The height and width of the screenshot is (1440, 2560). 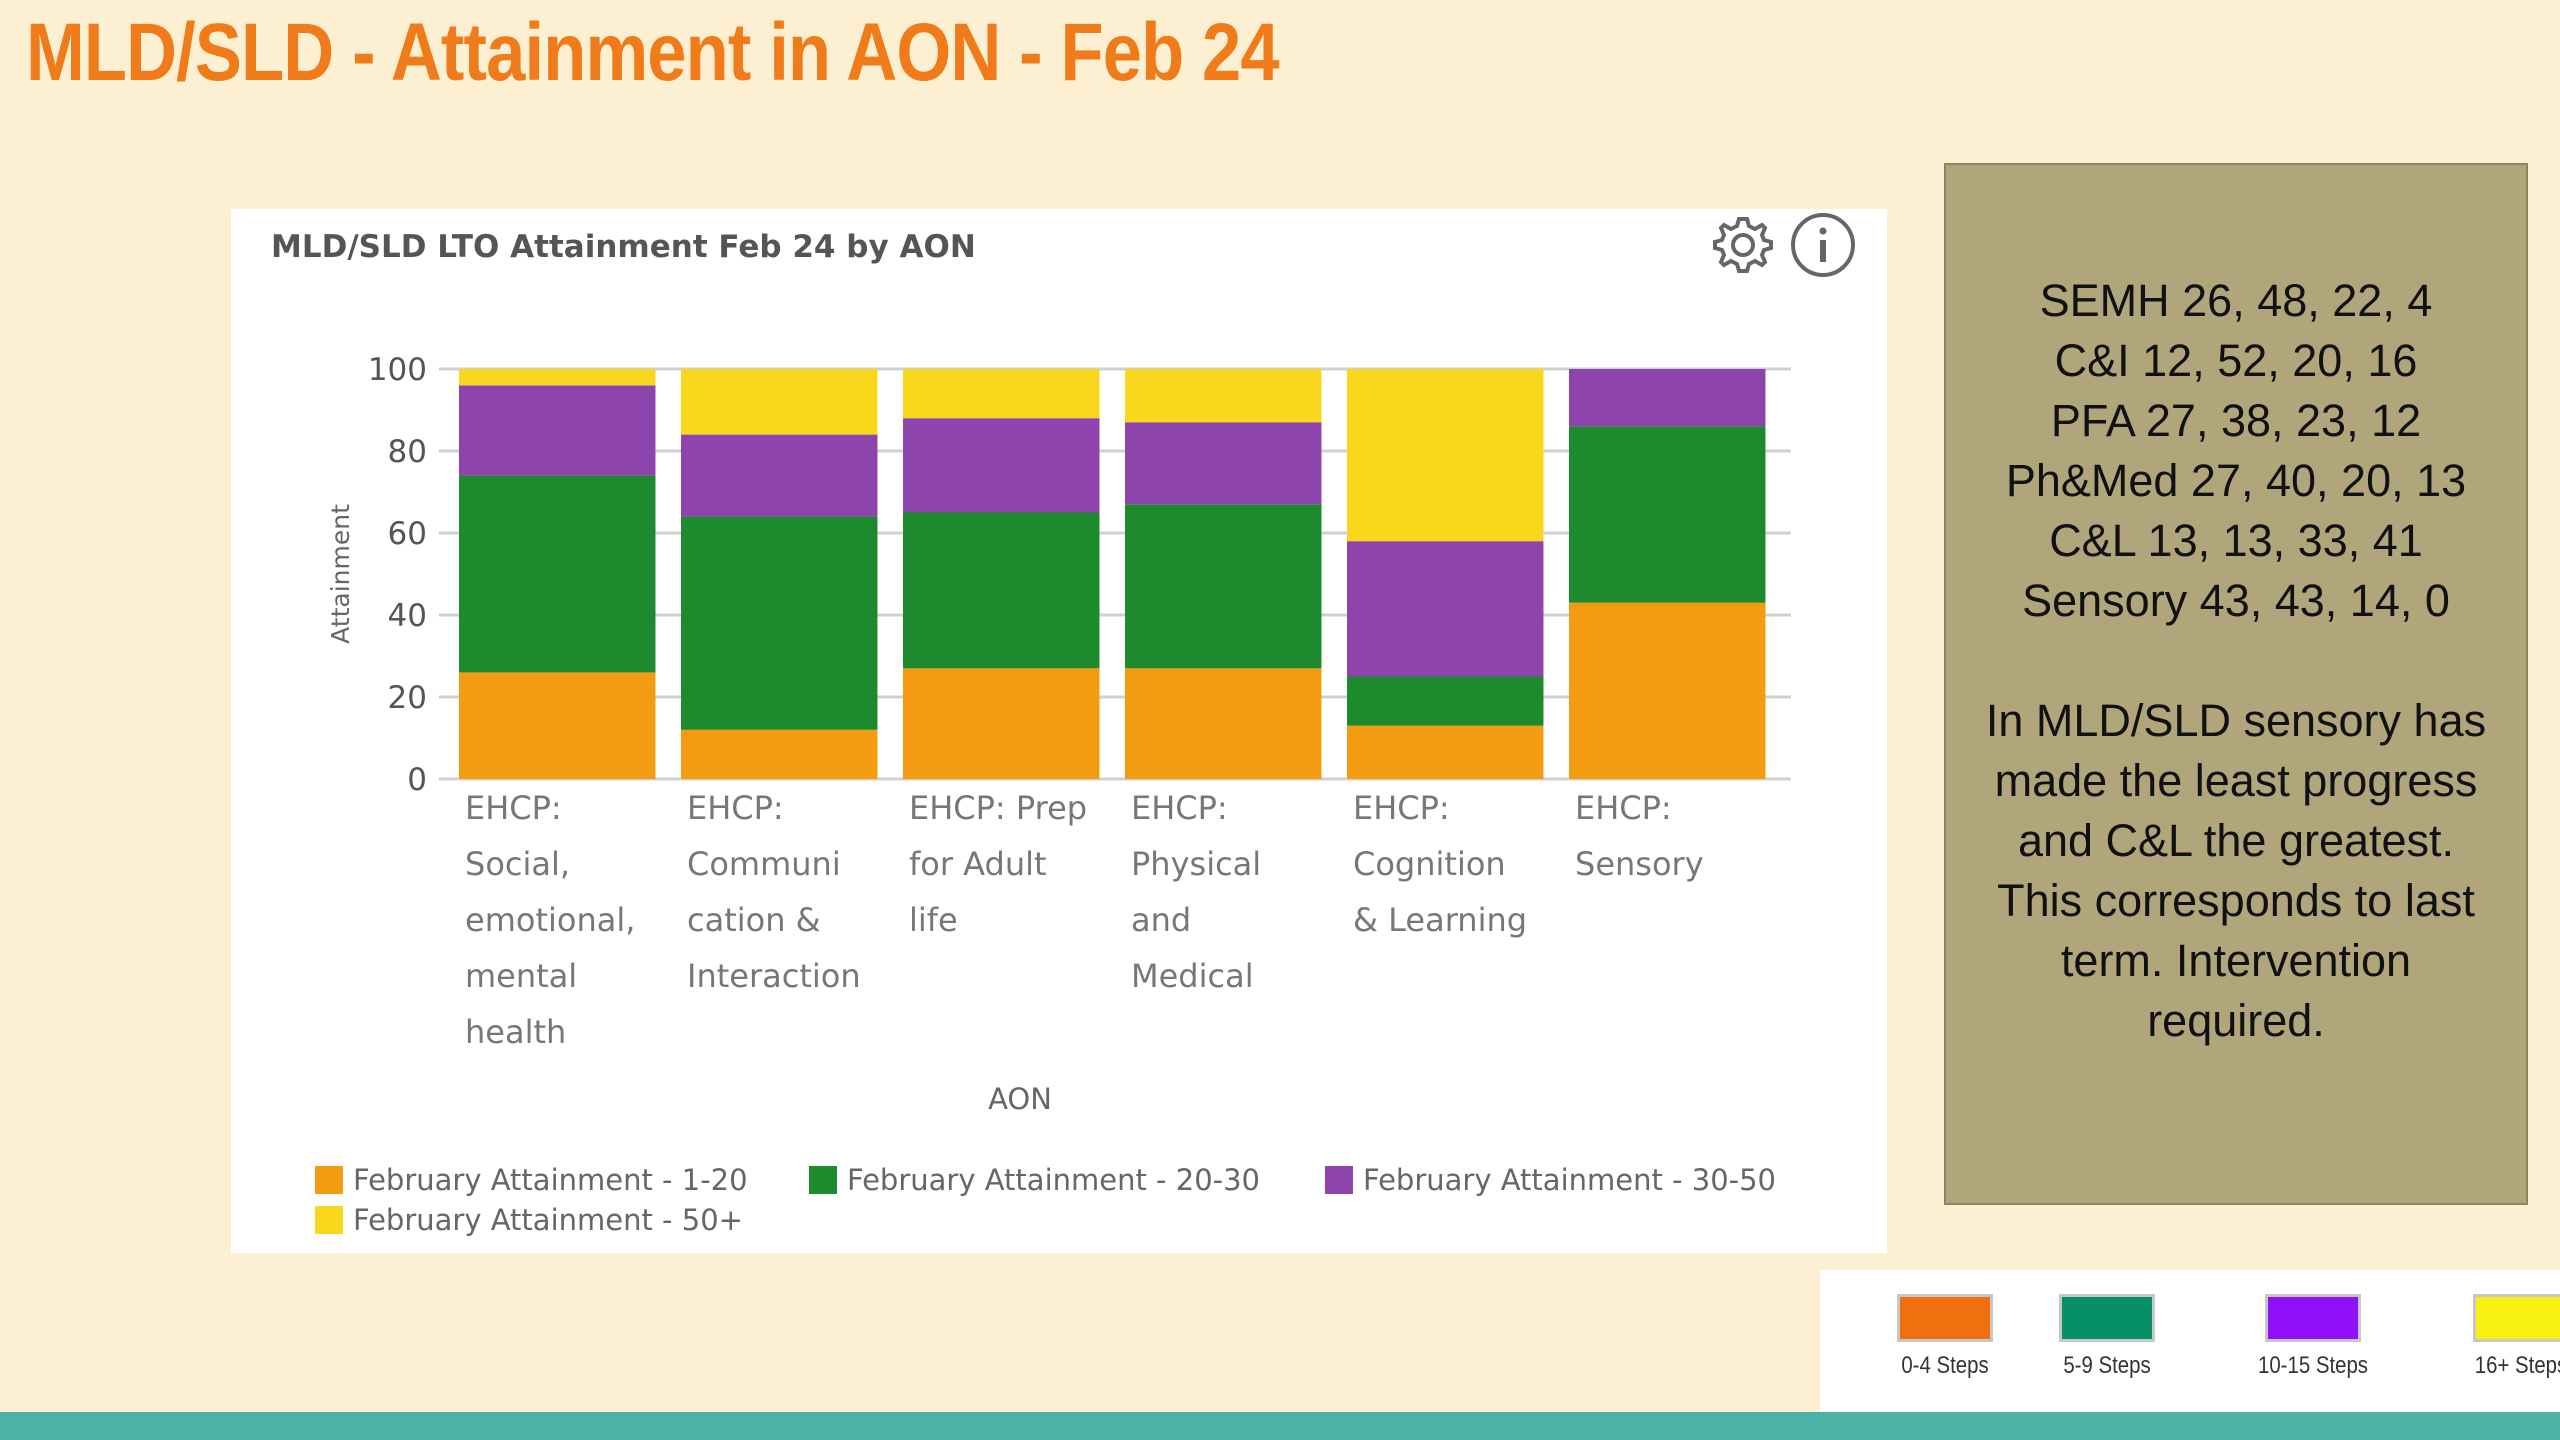 What do you see at coordinates (1639, 836) in the screenshot?
I see `x-tick-label: EHCP: Sensory` at bounding box center [1639, 836].